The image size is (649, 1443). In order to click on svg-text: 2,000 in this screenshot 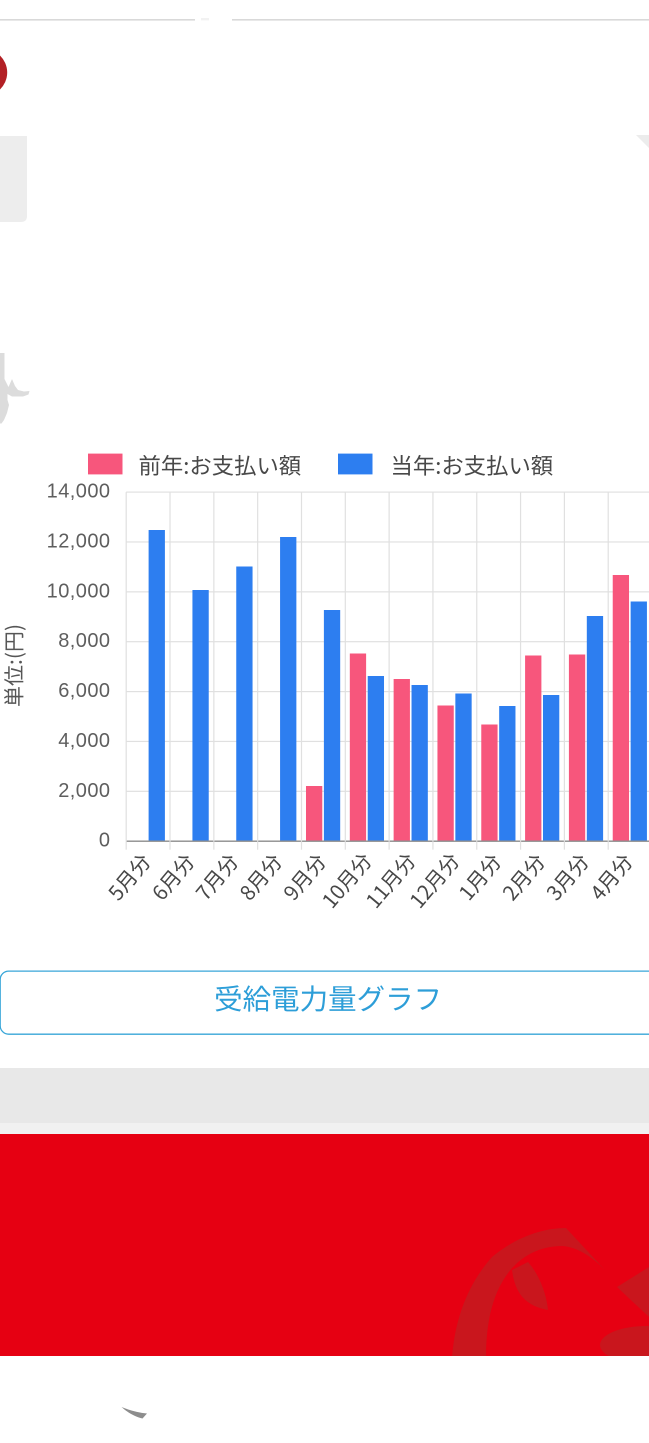, I will do `click(84, 791)`.